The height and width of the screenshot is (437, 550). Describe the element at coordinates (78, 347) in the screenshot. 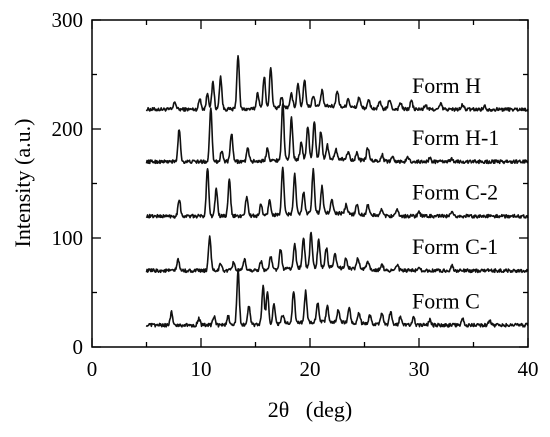

I see `y-tick-label: 0` at that location.